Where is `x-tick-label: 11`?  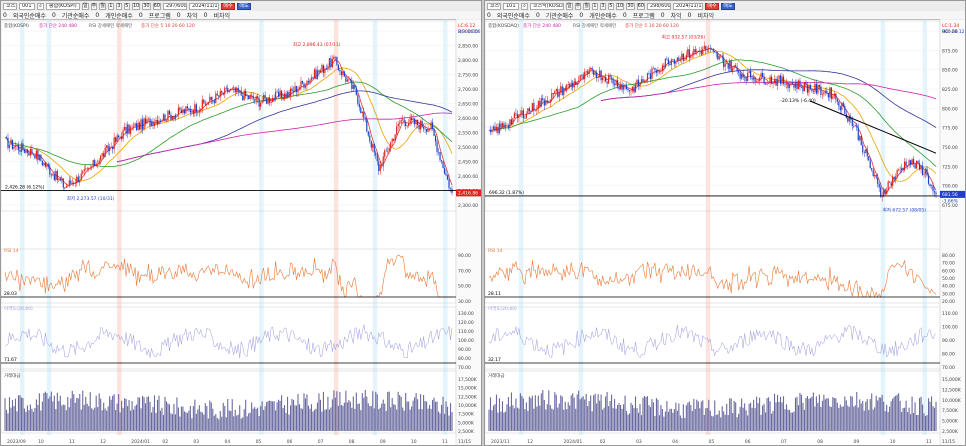 x-tick-label: 11 is located at coordinates (445, 442).